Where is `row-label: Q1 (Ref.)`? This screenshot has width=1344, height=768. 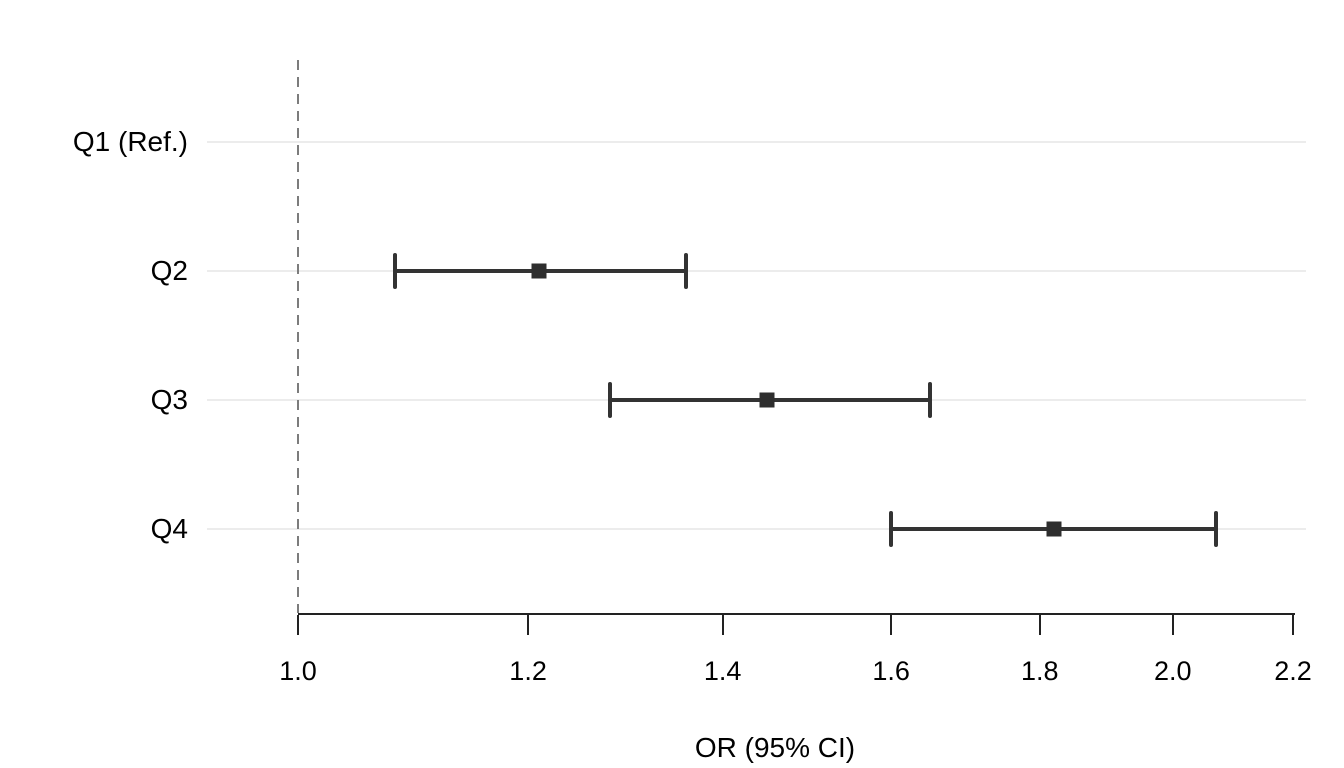
row-label: Q1 (Ref.) is located at coordinates (130, 141).